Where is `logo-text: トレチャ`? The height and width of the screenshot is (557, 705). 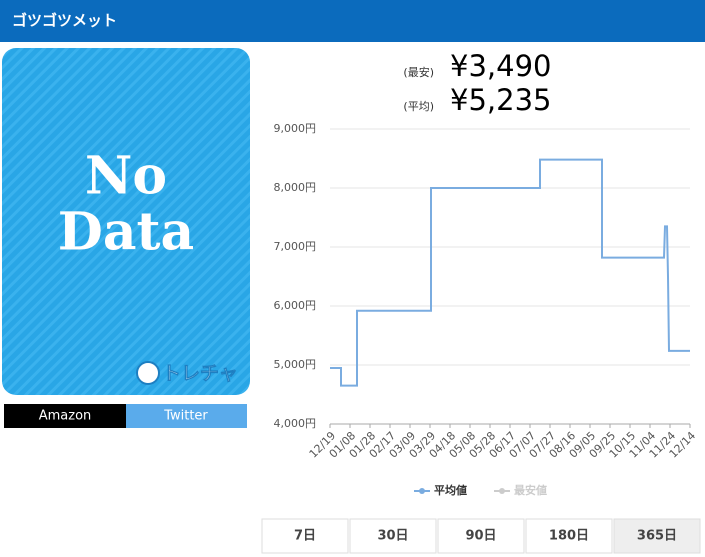 logo-text: トレチャ is located at coordinates (200, 374).